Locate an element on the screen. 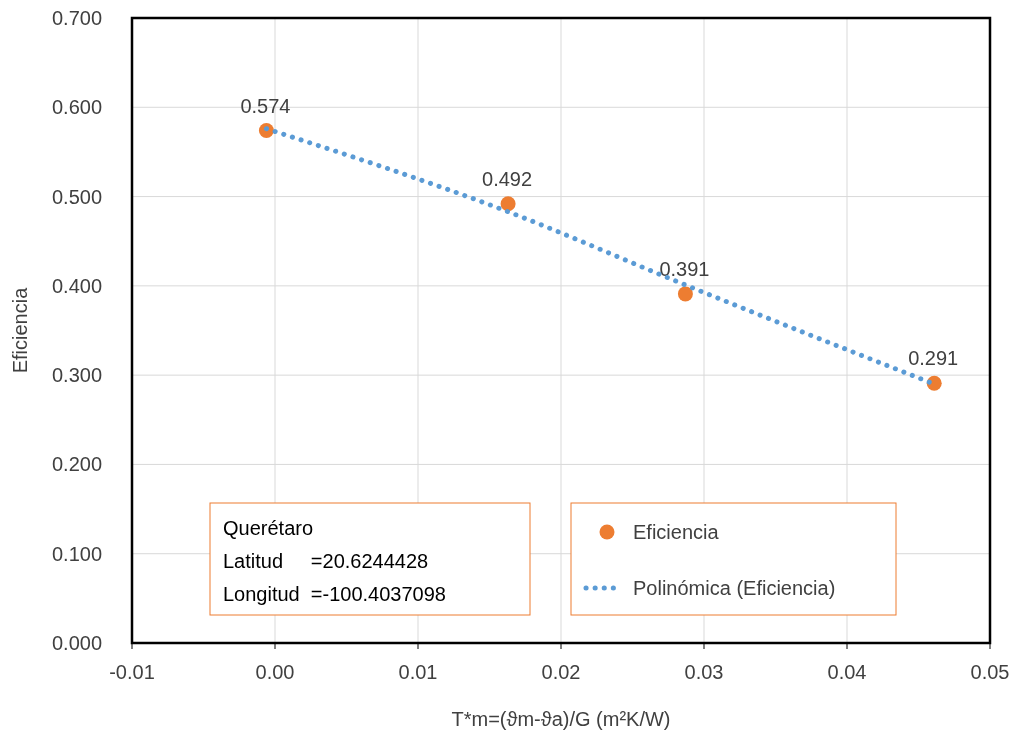 This screenshot has width=1019, height=733. y-tick-label: 0.600 is located at coordinates (77, 107).